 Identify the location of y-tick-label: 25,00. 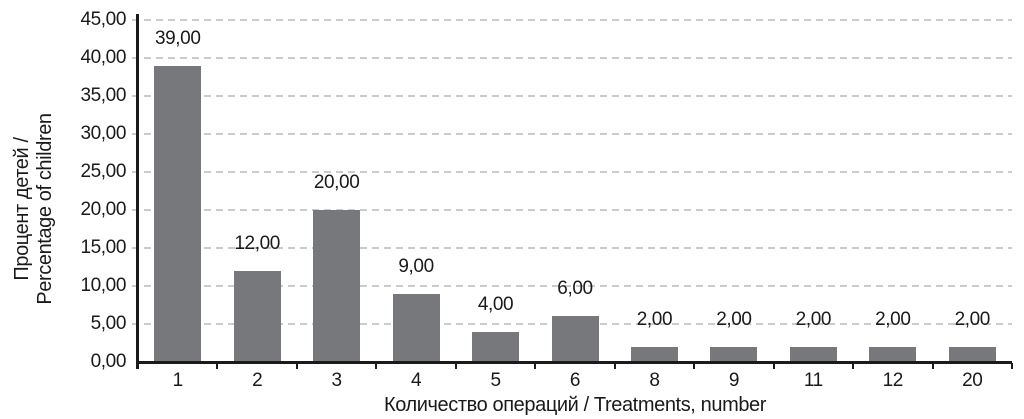
(103, 171).